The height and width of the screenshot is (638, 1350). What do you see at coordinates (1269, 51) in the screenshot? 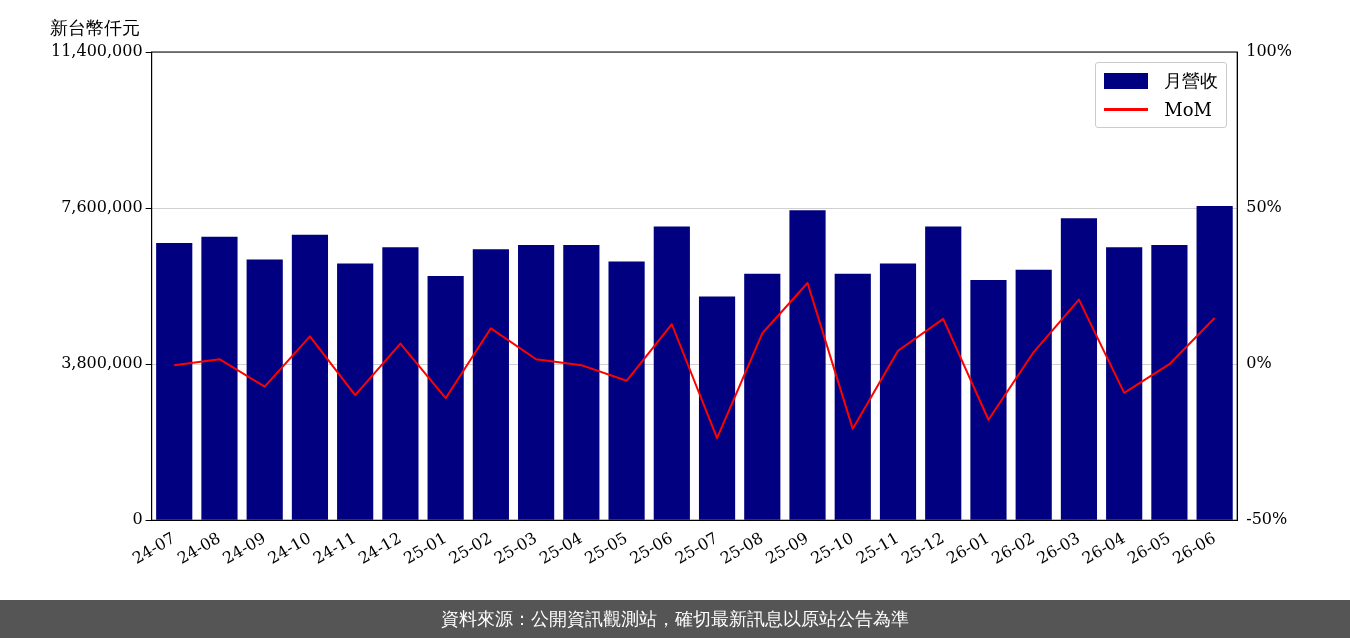
I see `y2-tick-label: 100%` at bounding box center [1269, 51].